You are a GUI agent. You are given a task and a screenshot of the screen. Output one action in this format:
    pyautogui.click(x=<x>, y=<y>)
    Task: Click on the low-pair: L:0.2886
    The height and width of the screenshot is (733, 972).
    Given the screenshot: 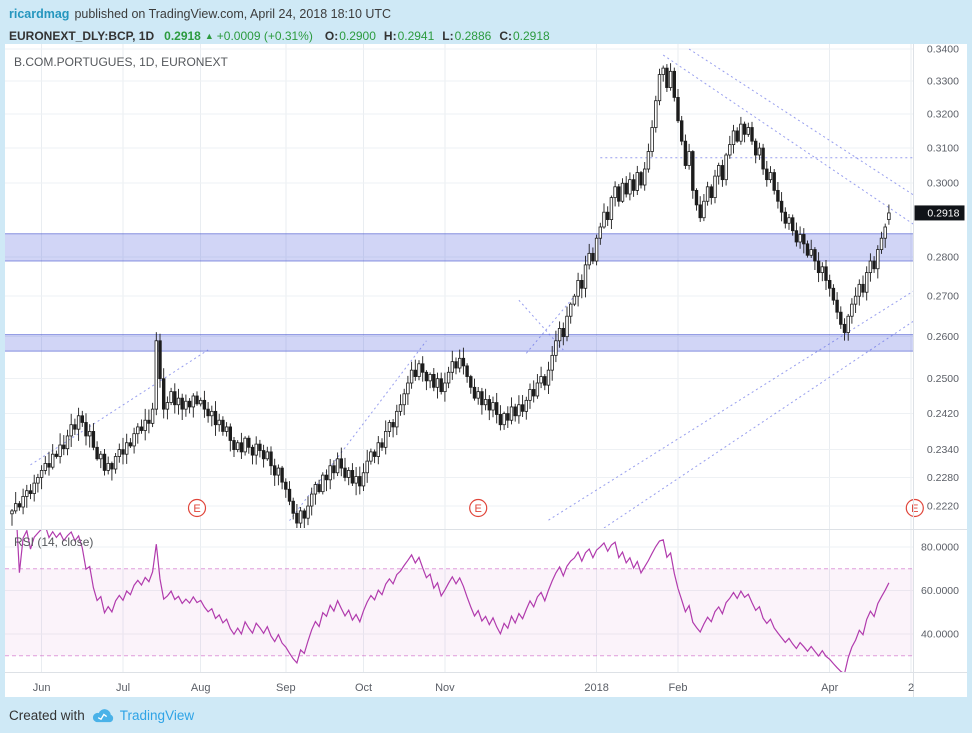 What is the action you would take?
    pyautogui.click(x=466, y=36)
    